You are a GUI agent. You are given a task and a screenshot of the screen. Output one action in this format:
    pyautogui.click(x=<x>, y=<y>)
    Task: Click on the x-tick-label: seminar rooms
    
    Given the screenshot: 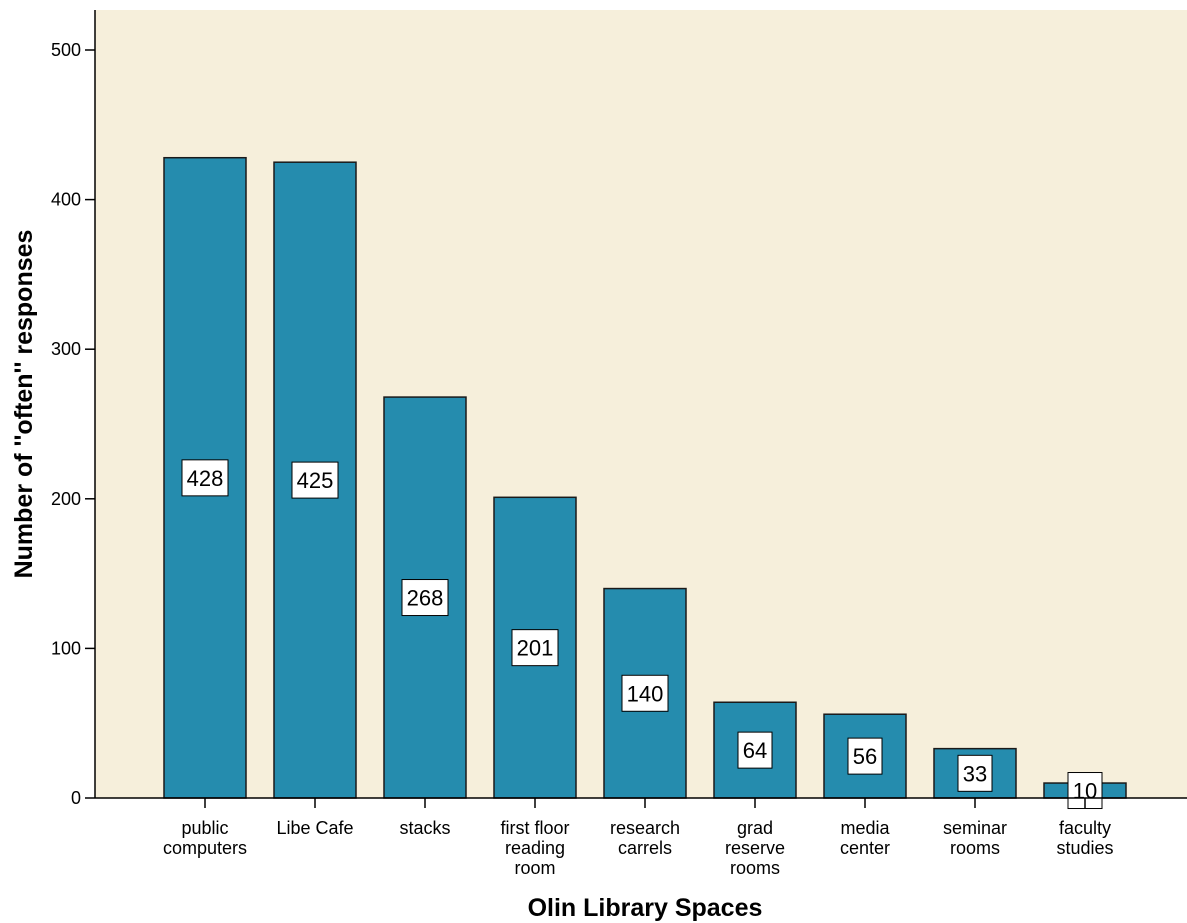 What is the action you would take?
    pyautogui.click(x=975, y=838)
    